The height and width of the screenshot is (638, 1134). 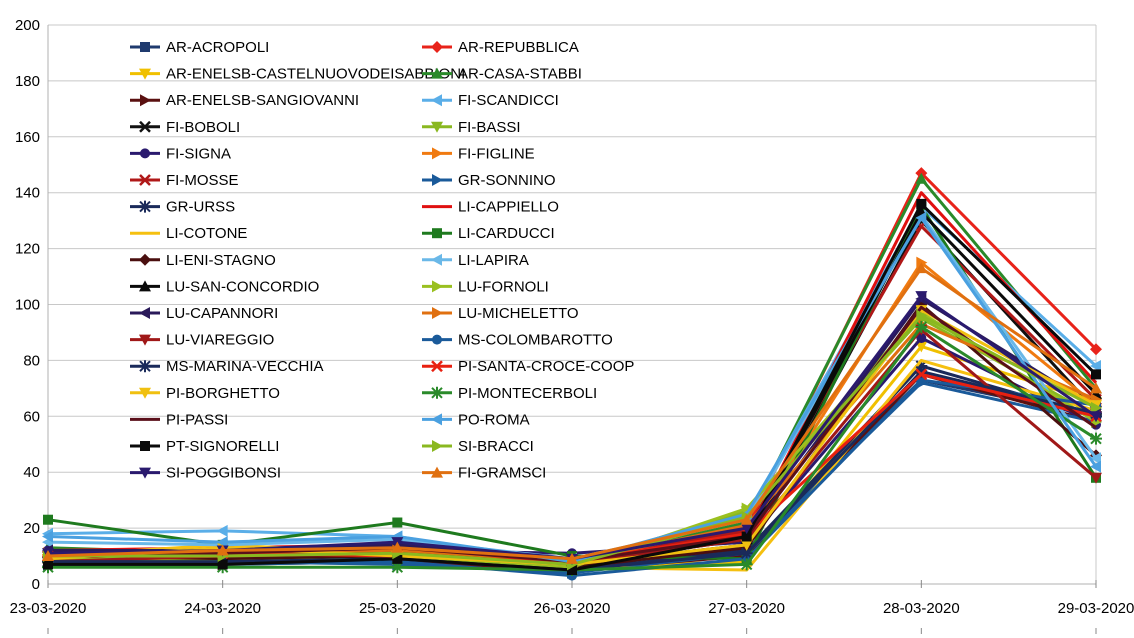 What do you see at coordinates (508, 207) in the screenshot?
I see `legend-label: LI-CAPPIELLO` at bounding box center [508, 207].